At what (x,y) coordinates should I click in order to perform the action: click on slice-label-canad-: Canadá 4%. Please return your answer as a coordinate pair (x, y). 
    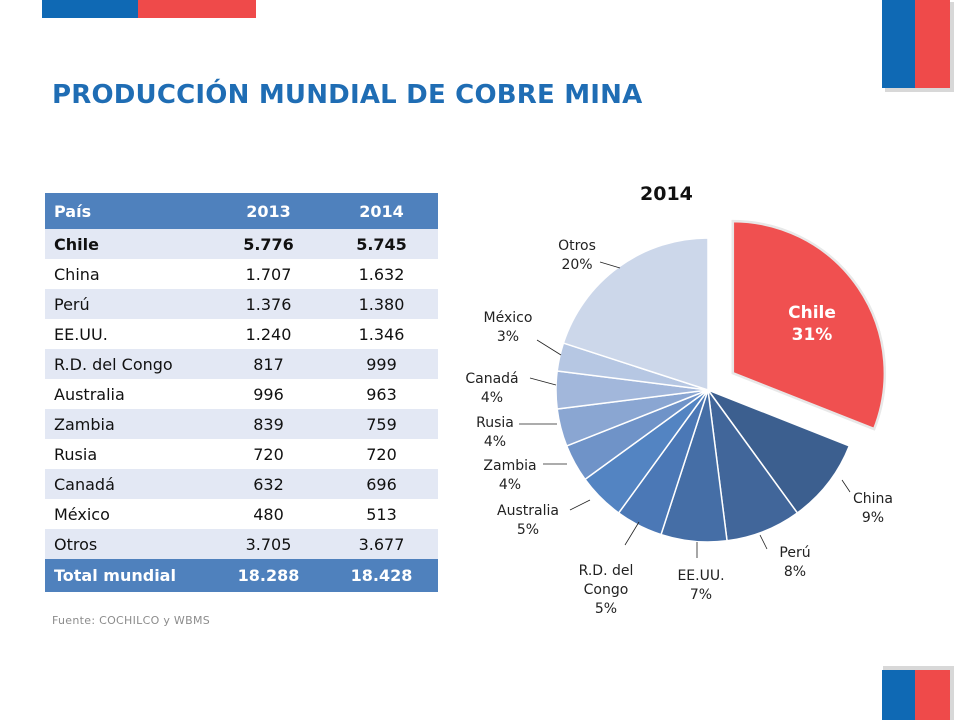
    Looking at the image, I should click on (491, 388).